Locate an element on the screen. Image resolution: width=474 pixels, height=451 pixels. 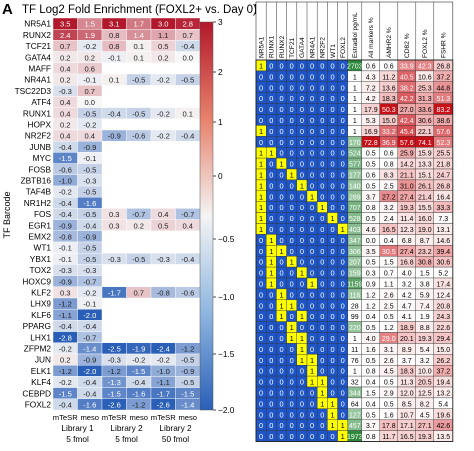
table-cell-value: 31.3 is located at coordinates (425, 99).